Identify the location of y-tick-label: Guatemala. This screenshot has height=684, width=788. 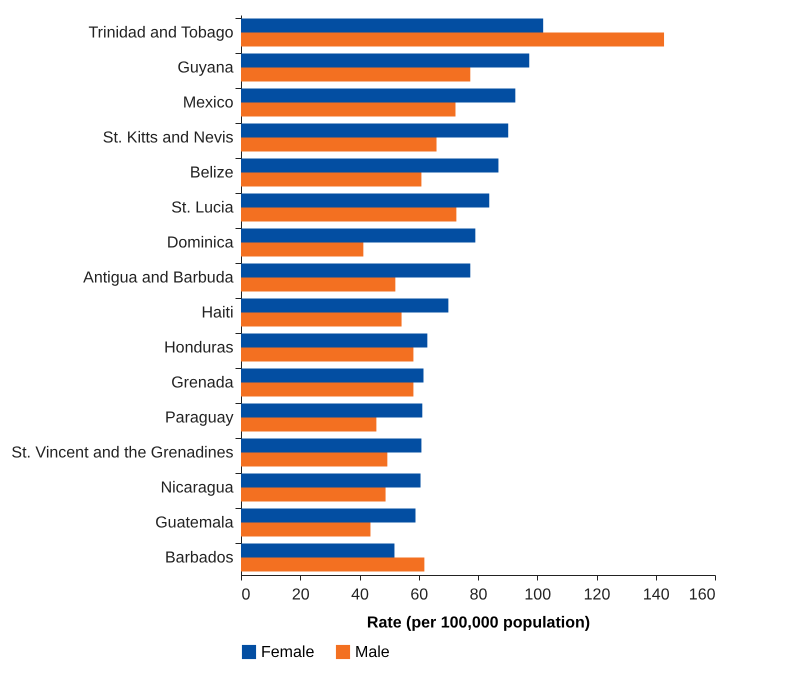
(194, 523).